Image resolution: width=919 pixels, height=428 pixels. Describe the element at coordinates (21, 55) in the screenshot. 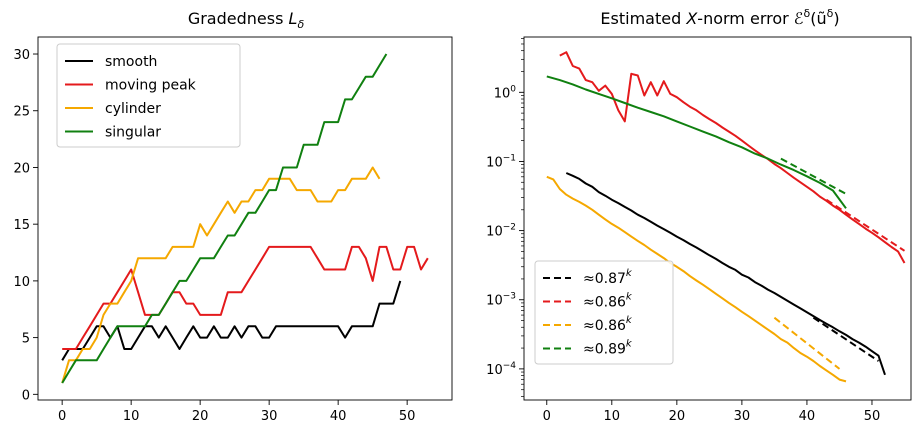

I see `y-tick-label: 30` at that location.